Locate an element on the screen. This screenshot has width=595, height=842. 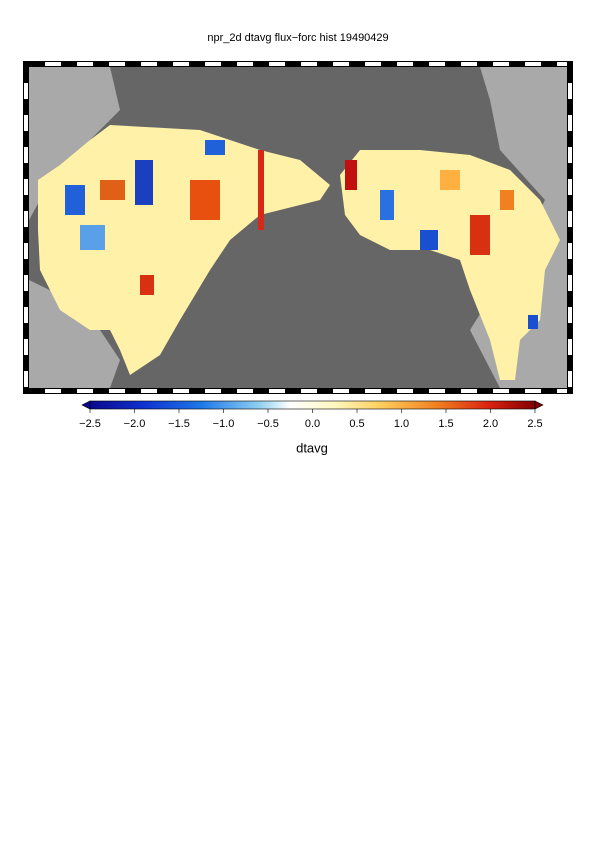
colorbar-tick-label: 0.0 is located at coordinates (312, 424).